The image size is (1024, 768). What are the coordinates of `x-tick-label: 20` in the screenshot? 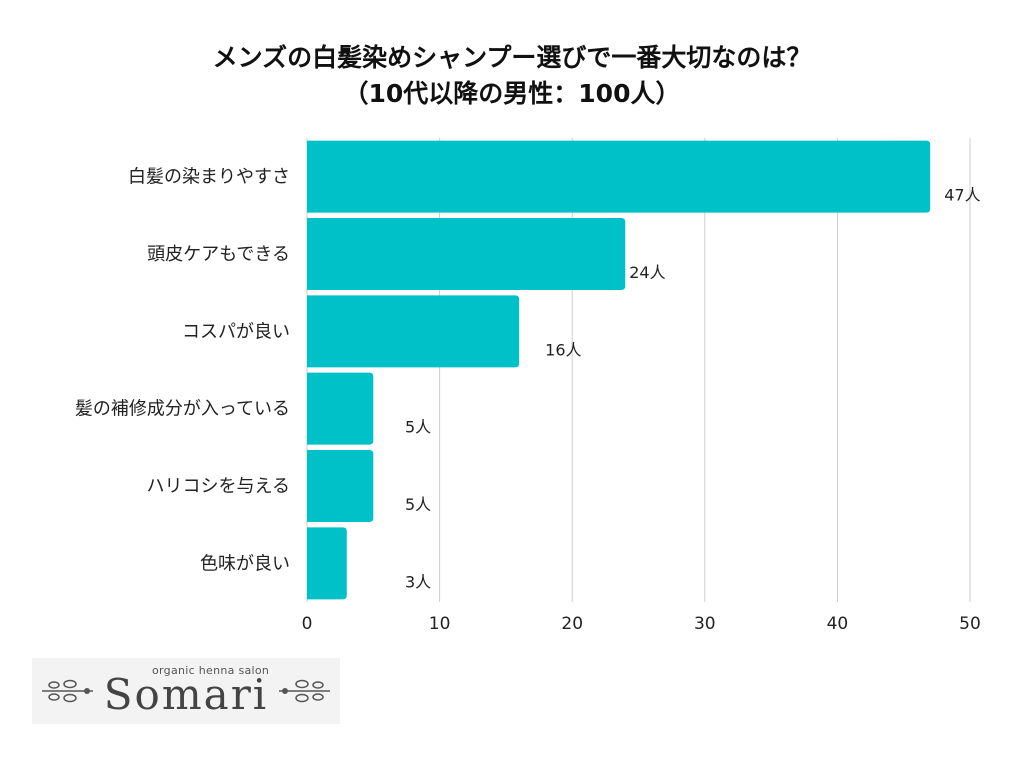 It's located at (572, 624).